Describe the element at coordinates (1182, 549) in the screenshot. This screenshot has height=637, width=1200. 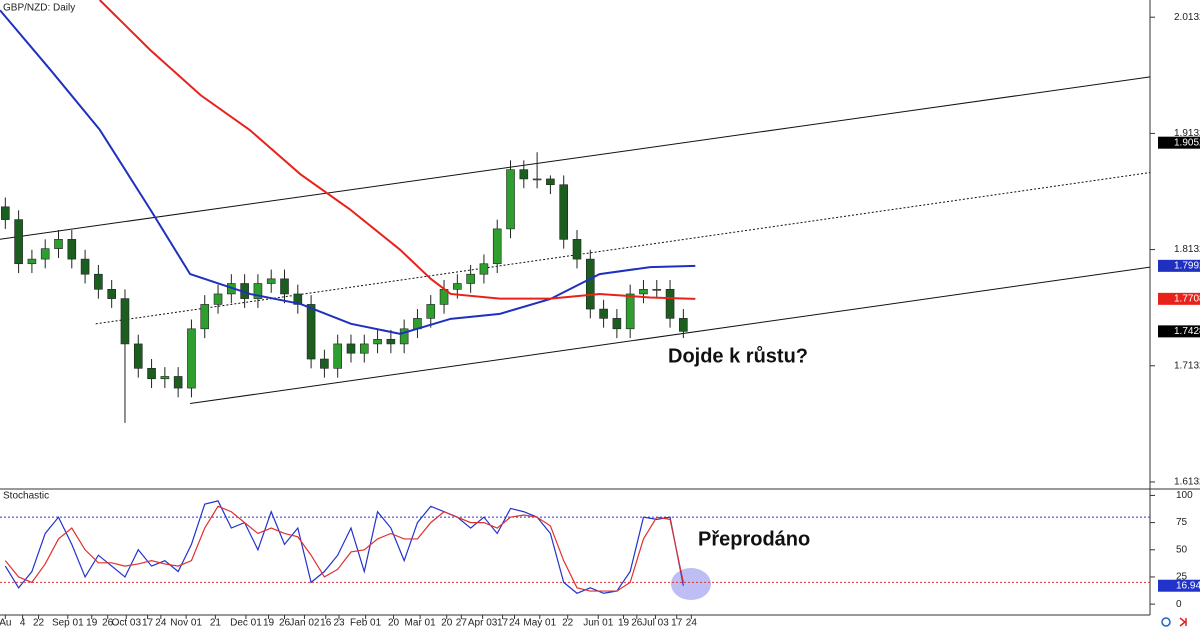
I see `y-tick-label: 50` at that location.